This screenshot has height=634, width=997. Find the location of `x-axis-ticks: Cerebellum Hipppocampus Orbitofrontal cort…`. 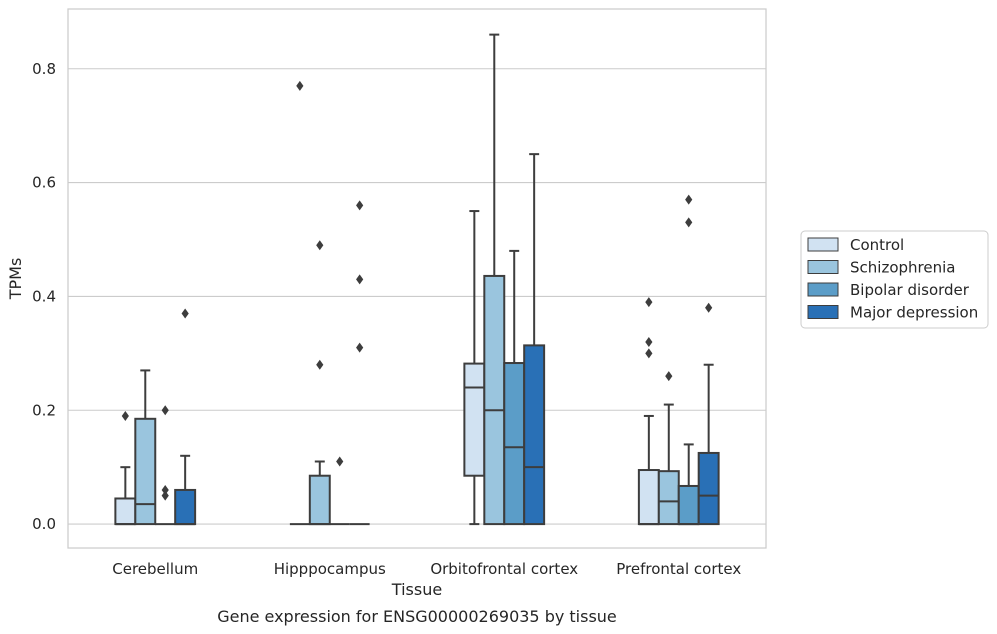

x-axis-ticks: Cerebellum Hipppocampus Orbitofrontal cort… is located at coordinates (426, 569).